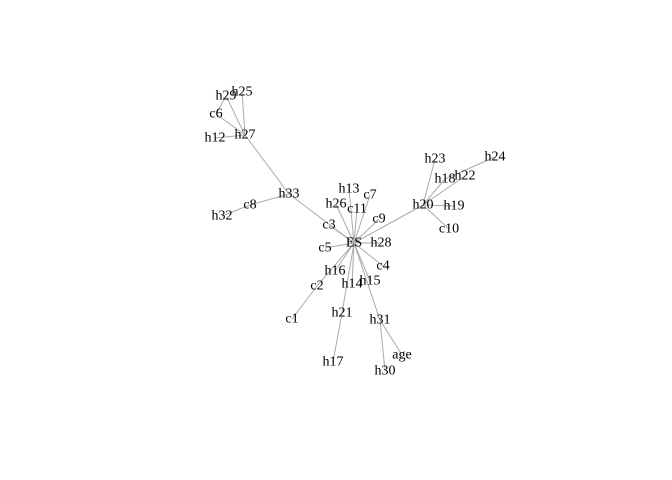 The image size is (672, 480). I want to click on node-h23: h23, so click(435, 159).